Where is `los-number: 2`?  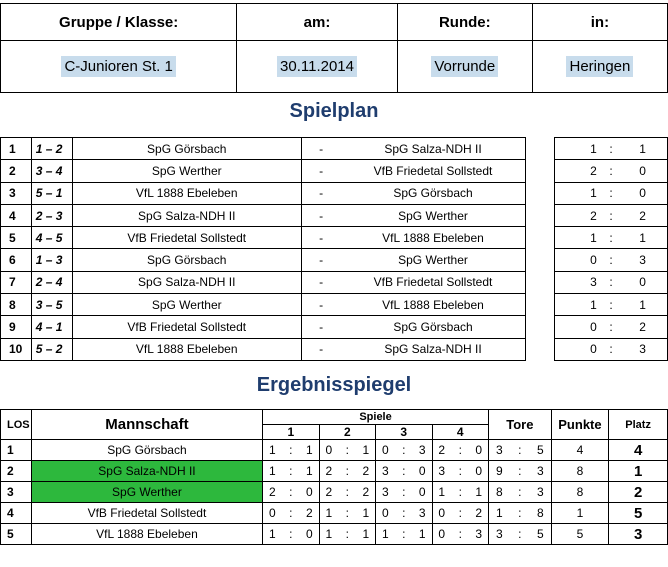
los-number: 2 is located at coordinates (16, 471).